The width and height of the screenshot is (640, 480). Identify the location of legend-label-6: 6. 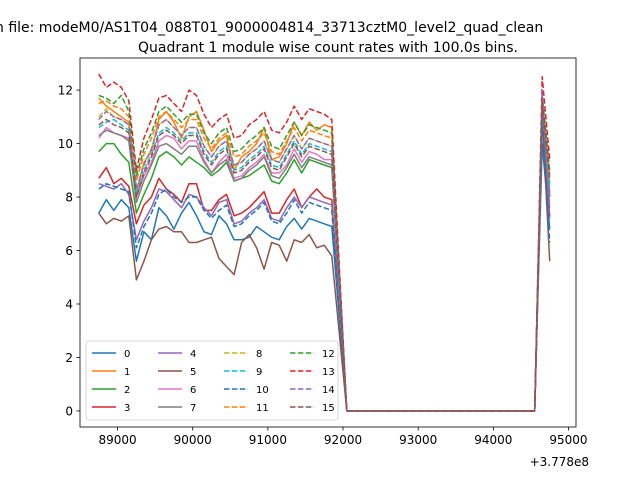
(193, 390).